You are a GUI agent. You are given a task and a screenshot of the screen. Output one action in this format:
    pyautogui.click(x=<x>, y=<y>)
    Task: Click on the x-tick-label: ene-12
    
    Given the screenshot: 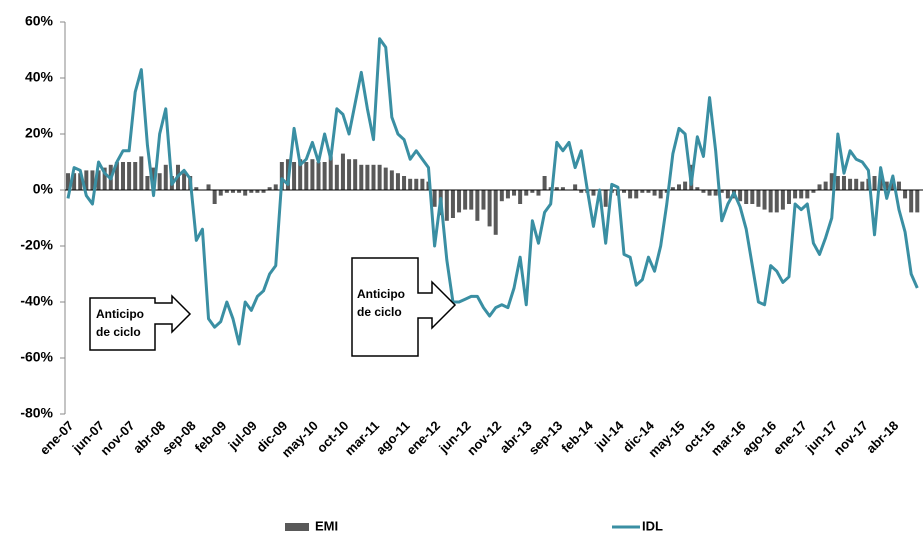 What is the action you would take?
    pyautogui.click(x=423, y=438)
    